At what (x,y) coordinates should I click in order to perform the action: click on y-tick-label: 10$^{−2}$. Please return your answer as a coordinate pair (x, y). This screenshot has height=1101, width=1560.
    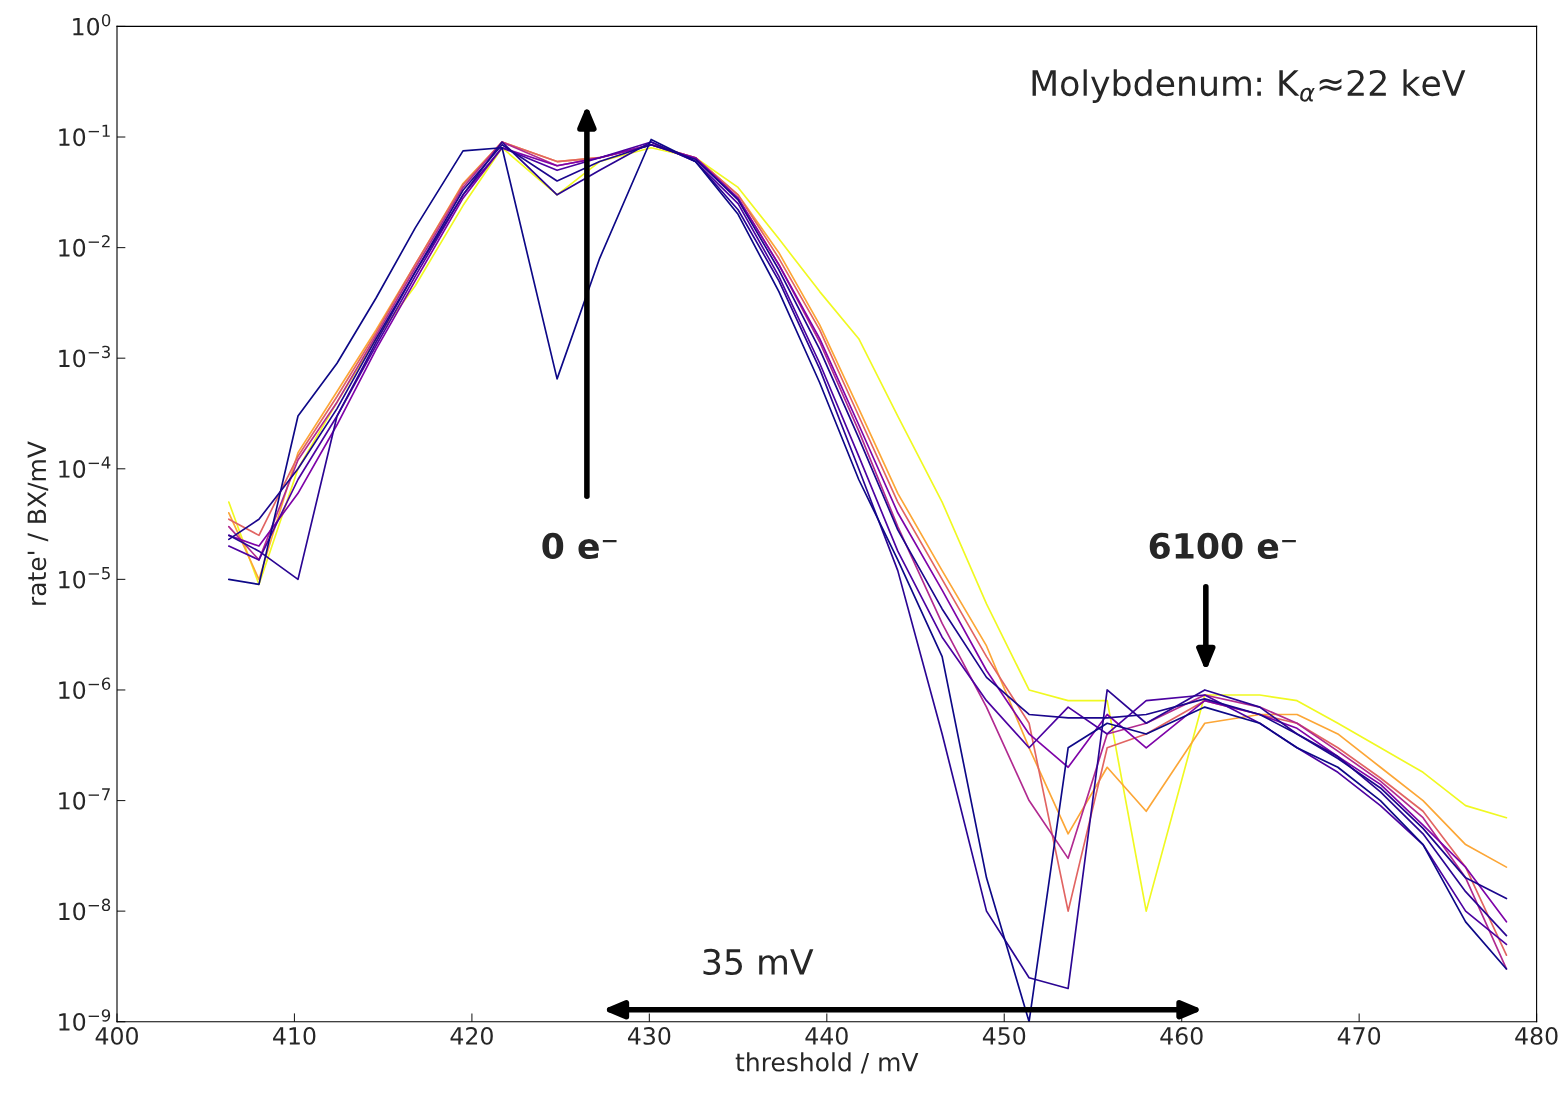
    Looking at the image, I should click on (84, 246).